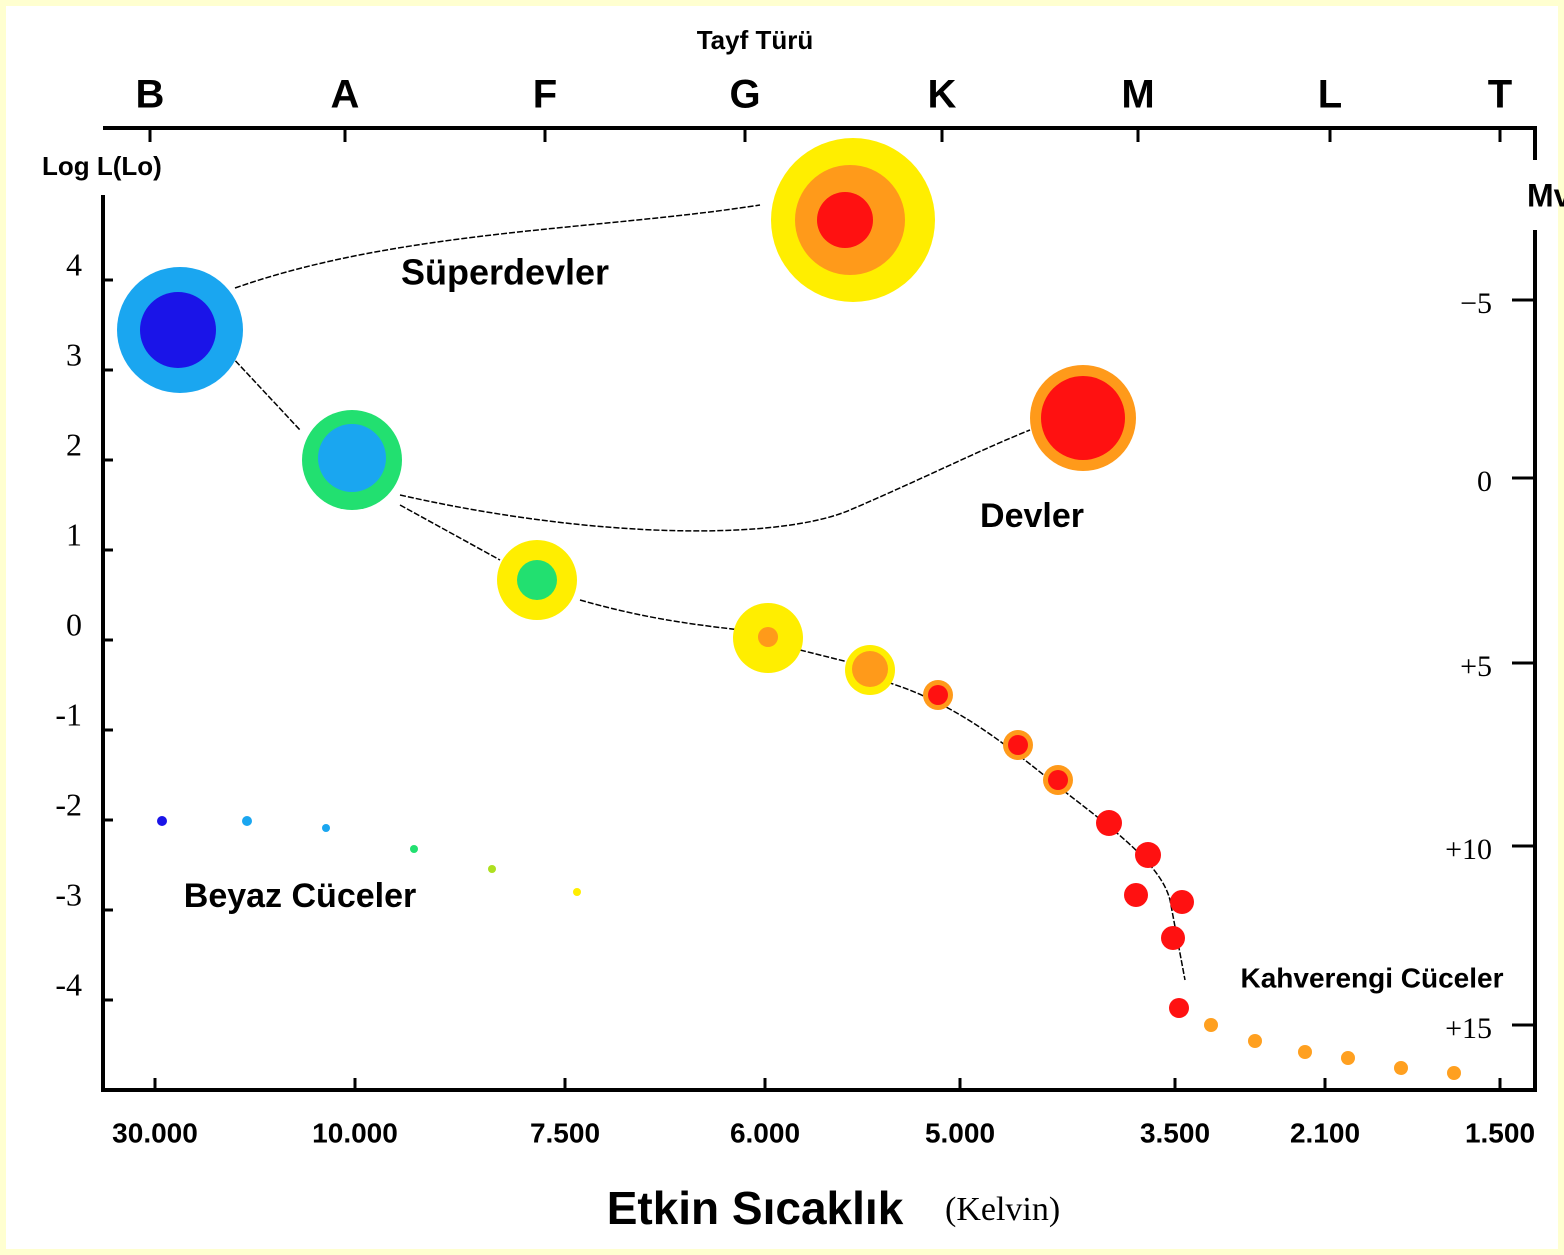  I want to click on log-l-label: 1, so click(74, 534).